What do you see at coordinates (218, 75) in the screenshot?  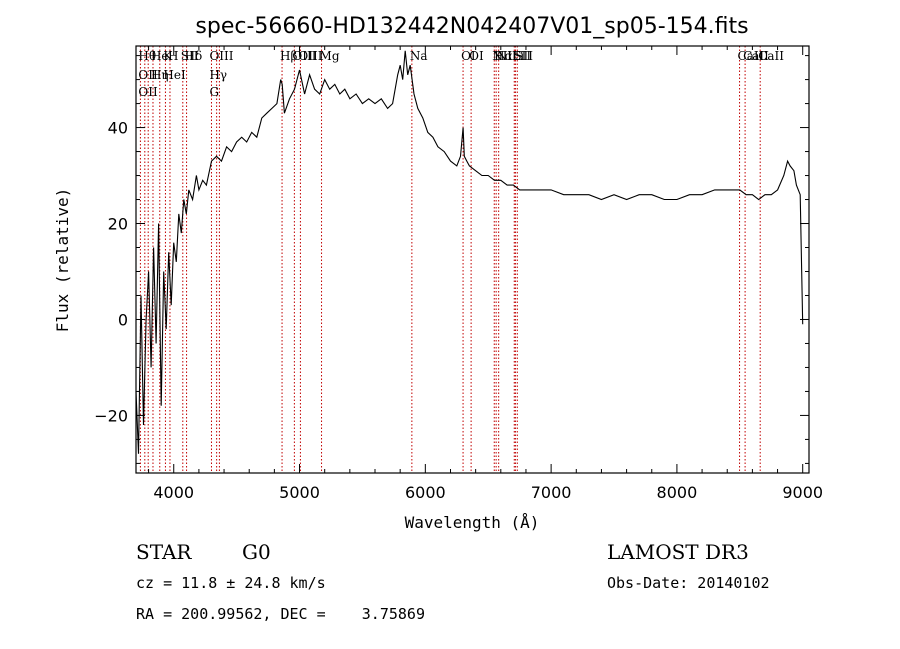 I see `spectral-line-label: Hγ` at bounding box center [218, 75].